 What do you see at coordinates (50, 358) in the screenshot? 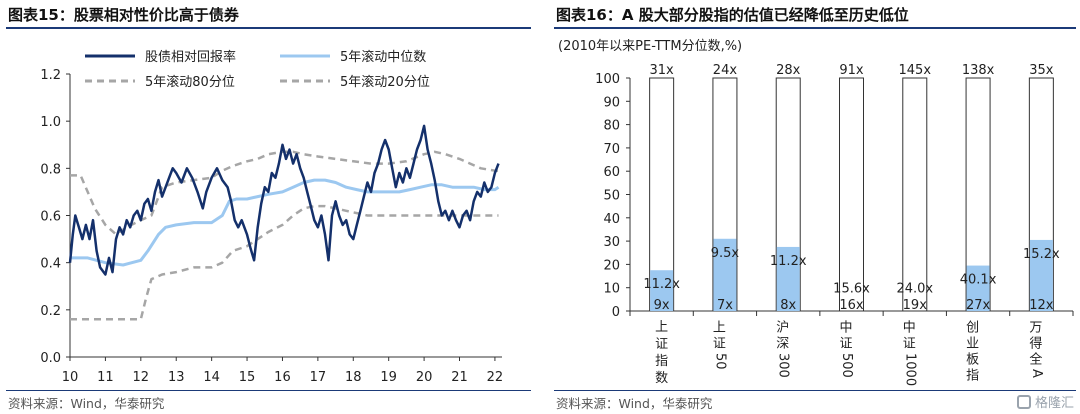
I see `y-tick-label: 0.0` at bounding box center [50, 358].